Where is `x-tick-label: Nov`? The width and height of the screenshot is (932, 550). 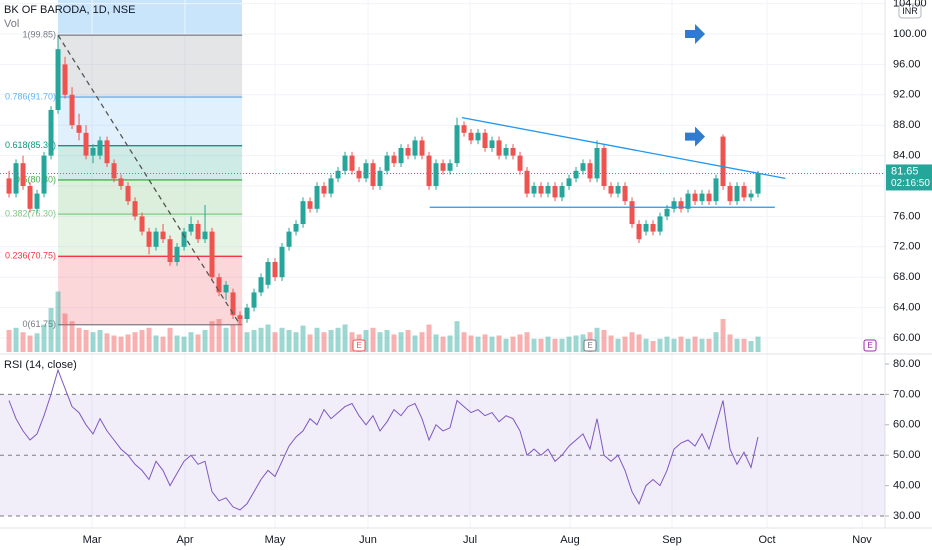
x-tick-label: Nov is located at coordinates (862, 540).